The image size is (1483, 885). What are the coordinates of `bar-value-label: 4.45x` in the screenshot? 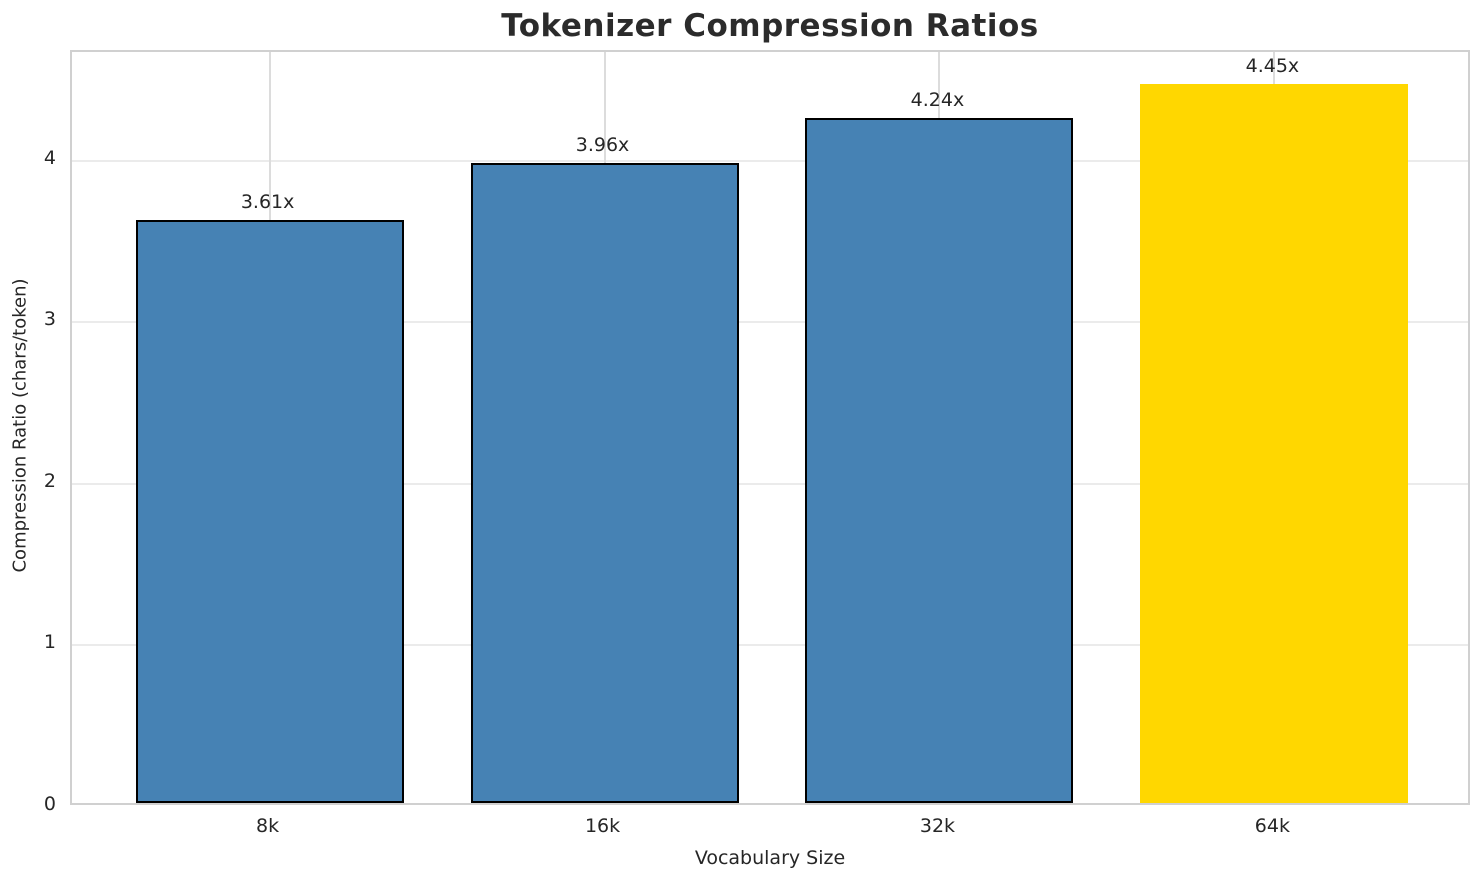 It's located at (1272, 65).